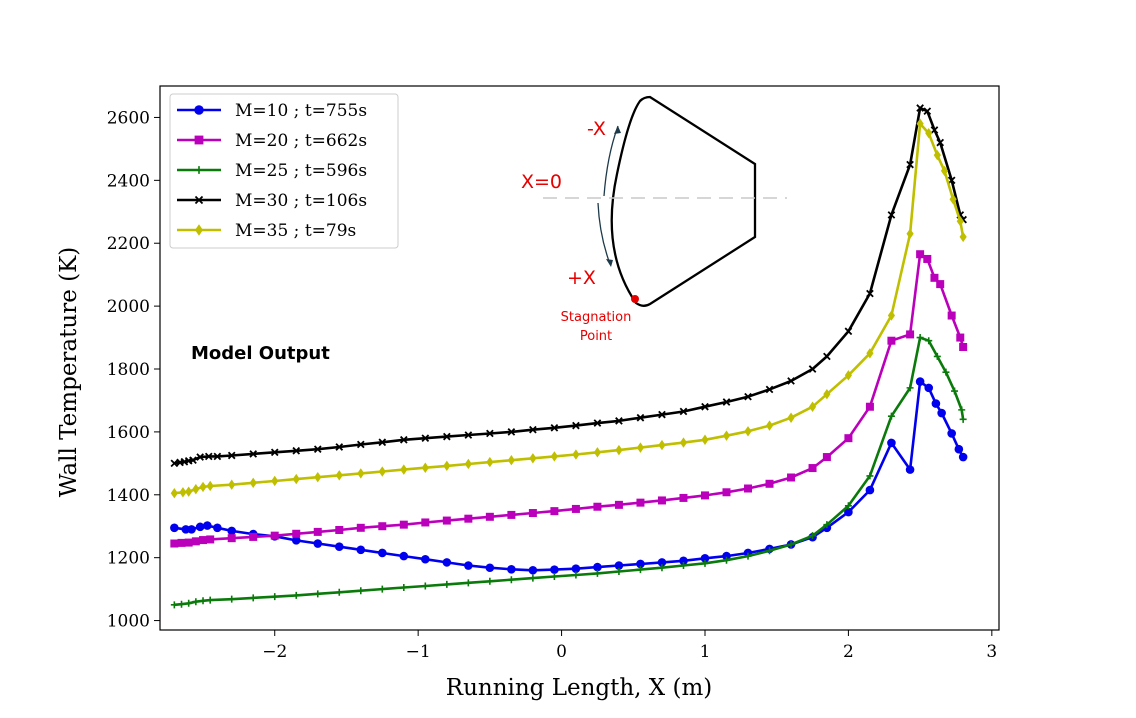 Image resolution: width=1136 pixels, height=718 pixels. Describe the element at coordinates (596, 317) in the screenshot. I see `stagnation-label-line1: Stagnation` at that location.